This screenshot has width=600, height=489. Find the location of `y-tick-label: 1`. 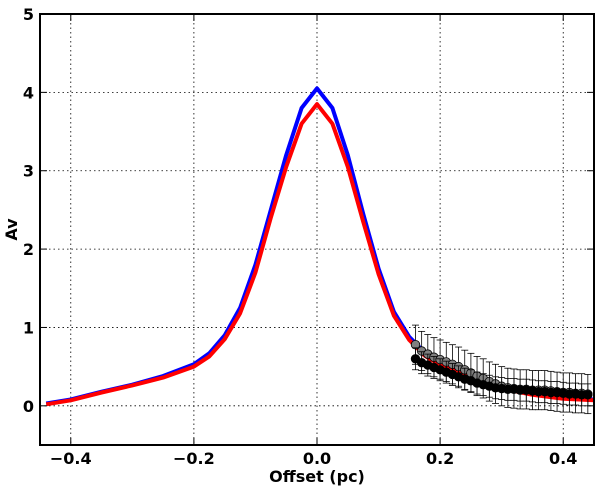

y-tick-label: 1 is located at coordinates (28, 327).